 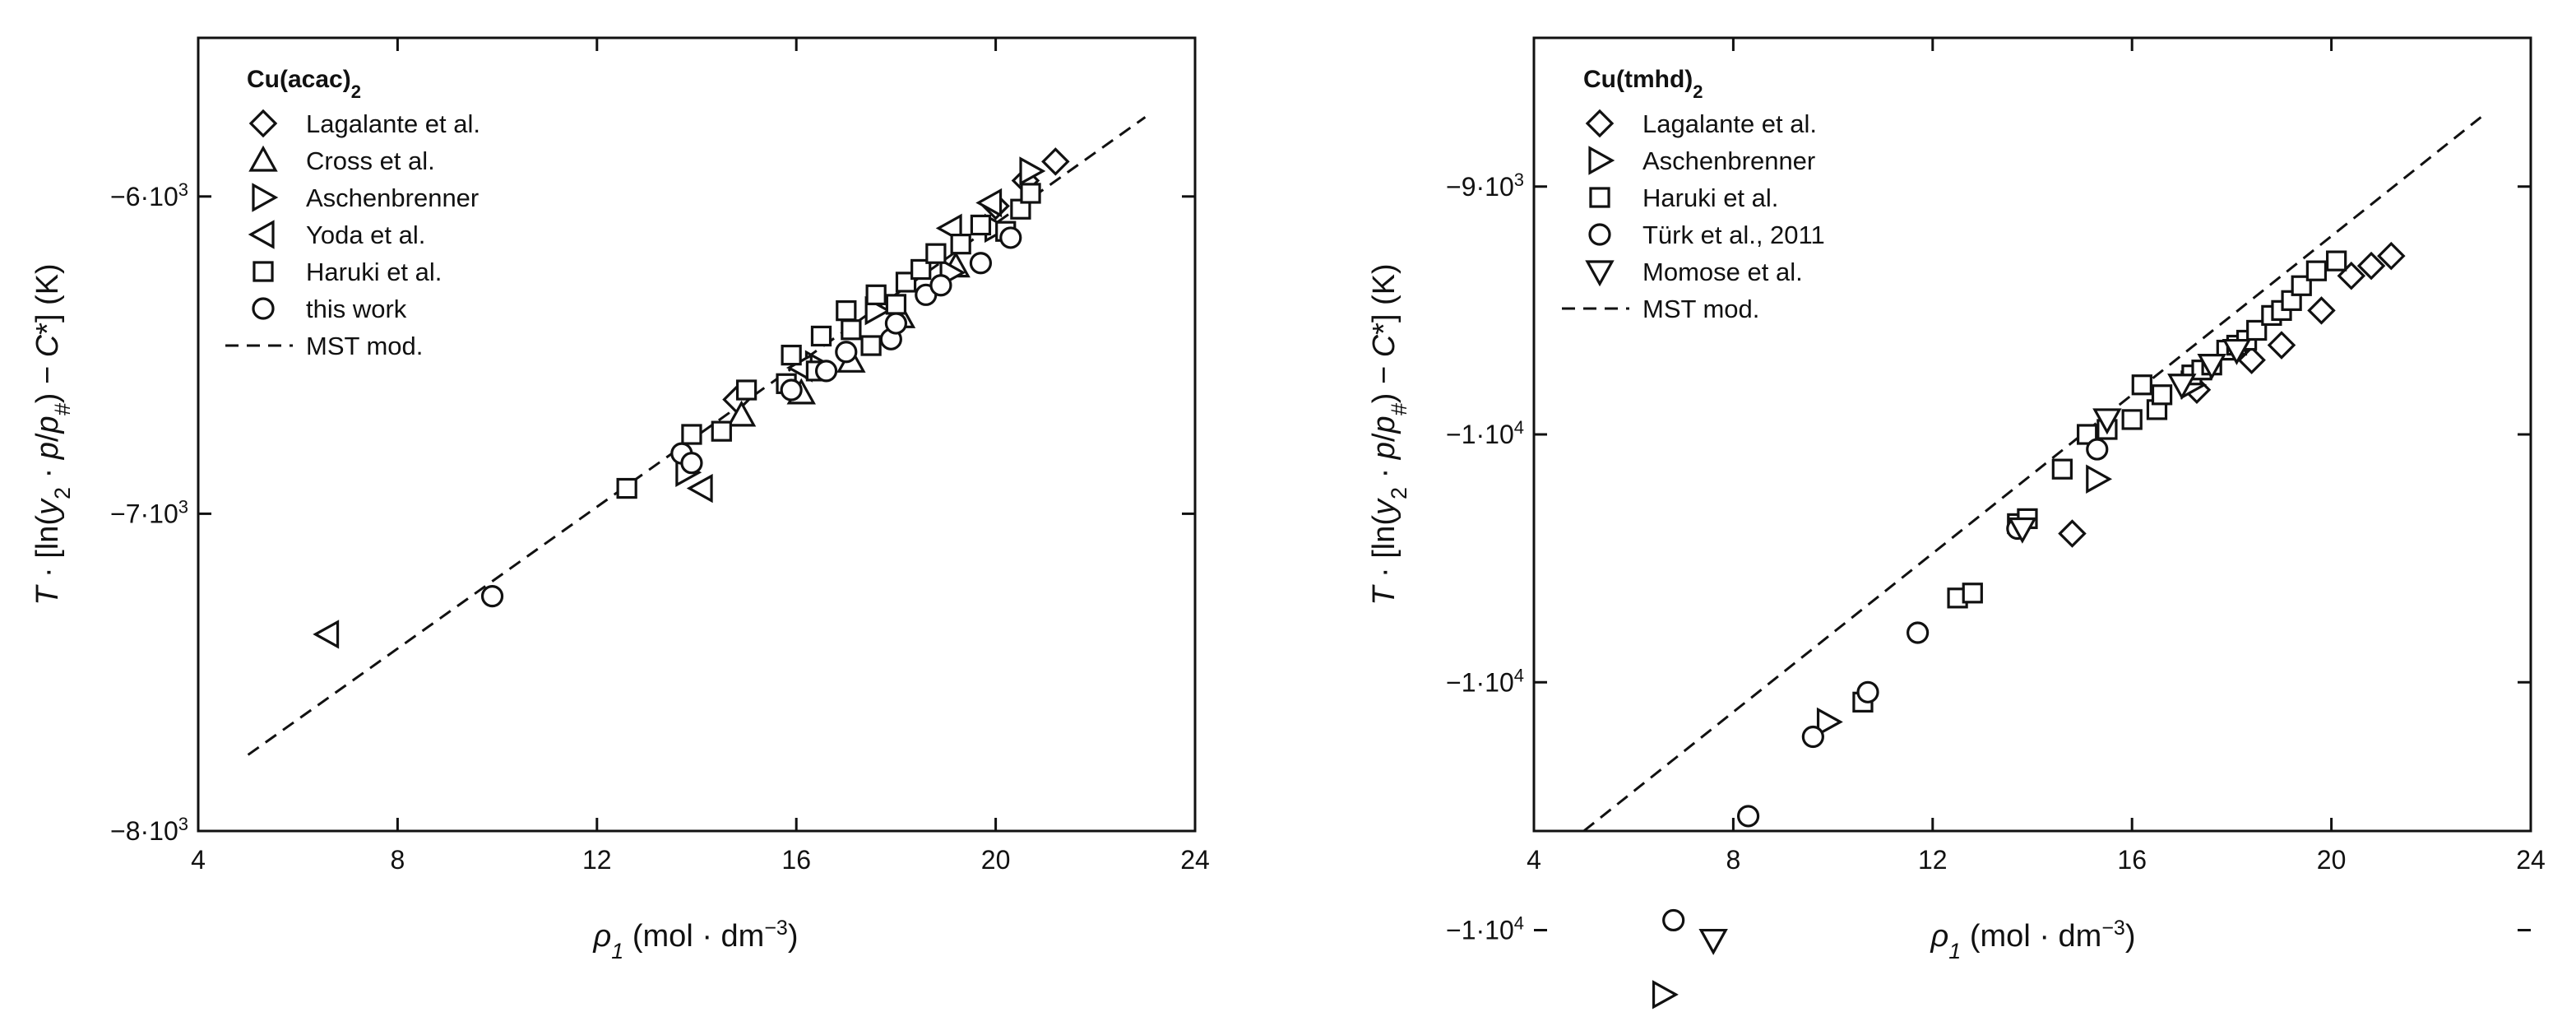 I want to click on legend-swatch-aschenbrenner, so click(x=265, y=197).